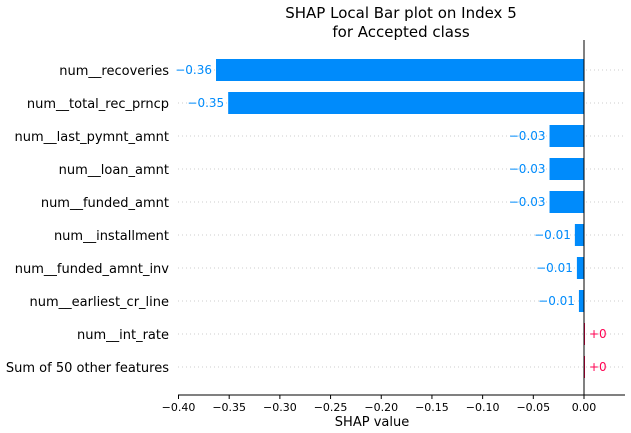 The width and height of the screenshot is (631, 433). Describe the element at coordinates (87, 368) in the screenshot. I see `feature-label: Sum of 50 other features` at that location.